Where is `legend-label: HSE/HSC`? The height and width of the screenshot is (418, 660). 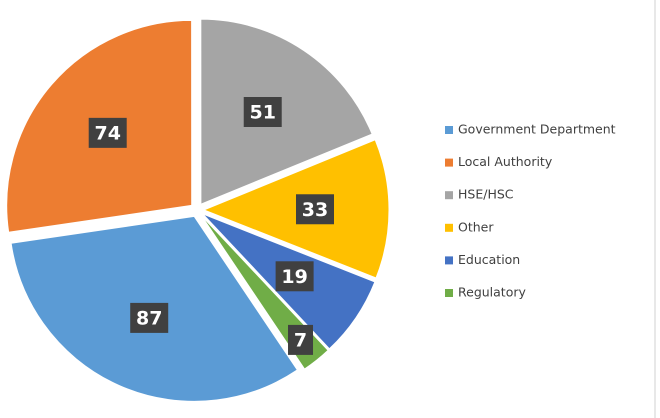 legend-label: HSE/HSC is located at coordinates (486, 194).